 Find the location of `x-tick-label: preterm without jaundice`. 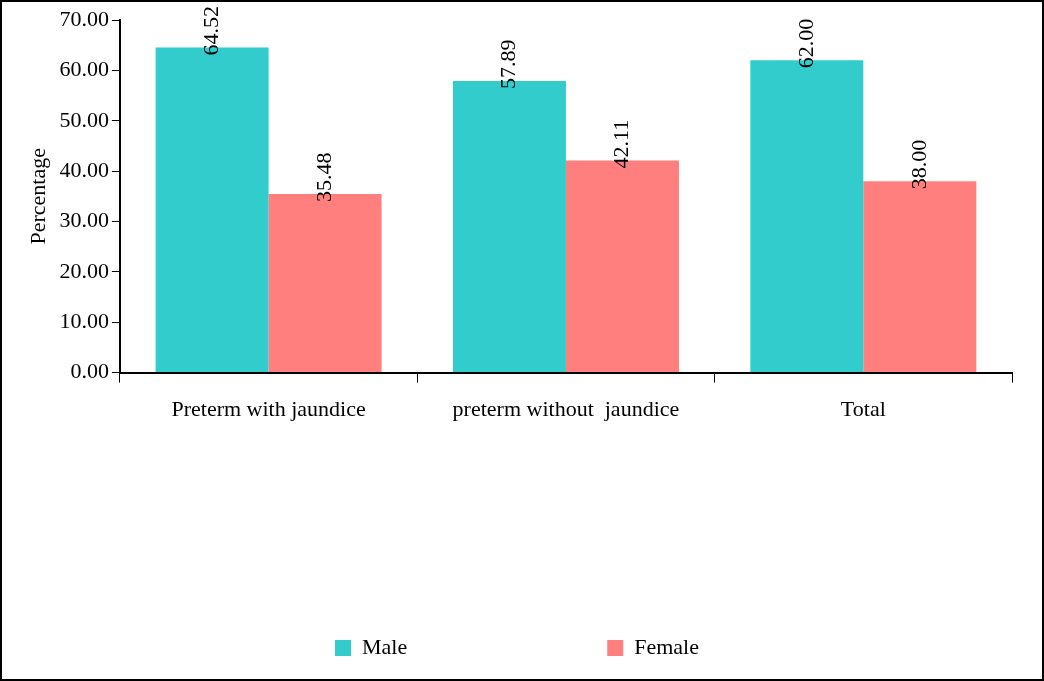

x-tick-label: preterm without jaundice is located at coordinates (566, 408).